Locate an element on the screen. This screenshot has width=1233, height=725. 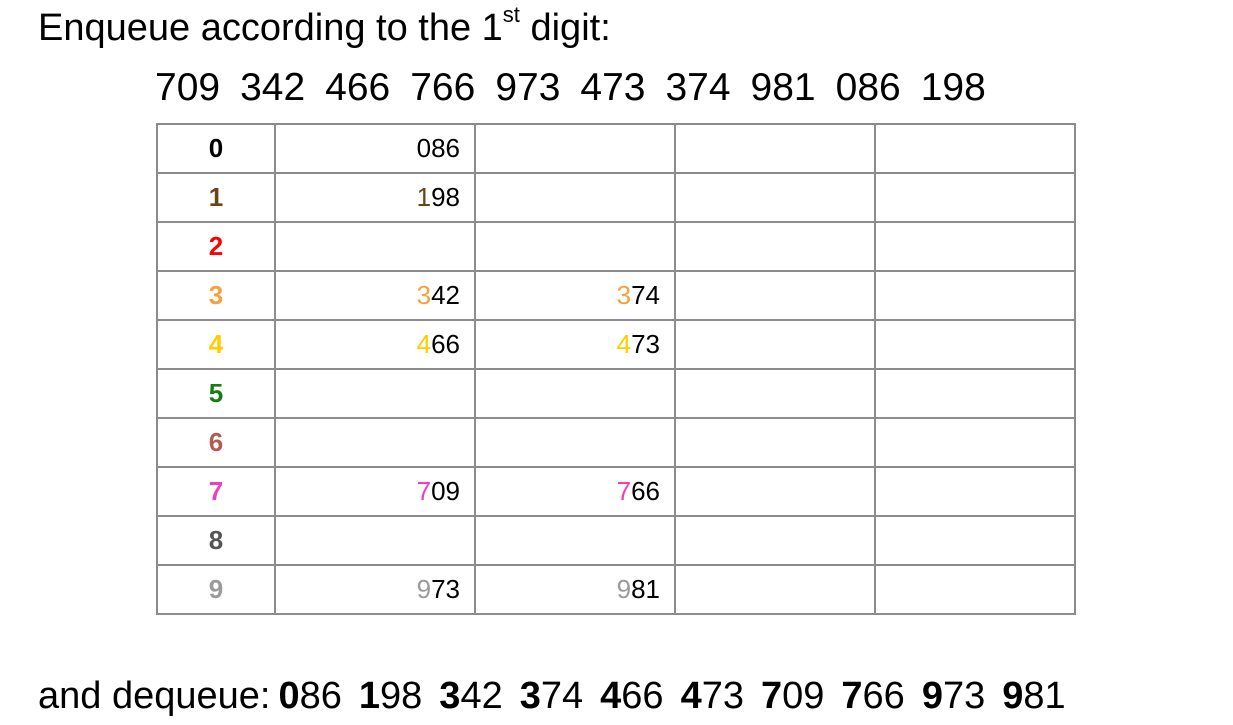
bucket-slot: 466 is located at coordinates (375, 344).